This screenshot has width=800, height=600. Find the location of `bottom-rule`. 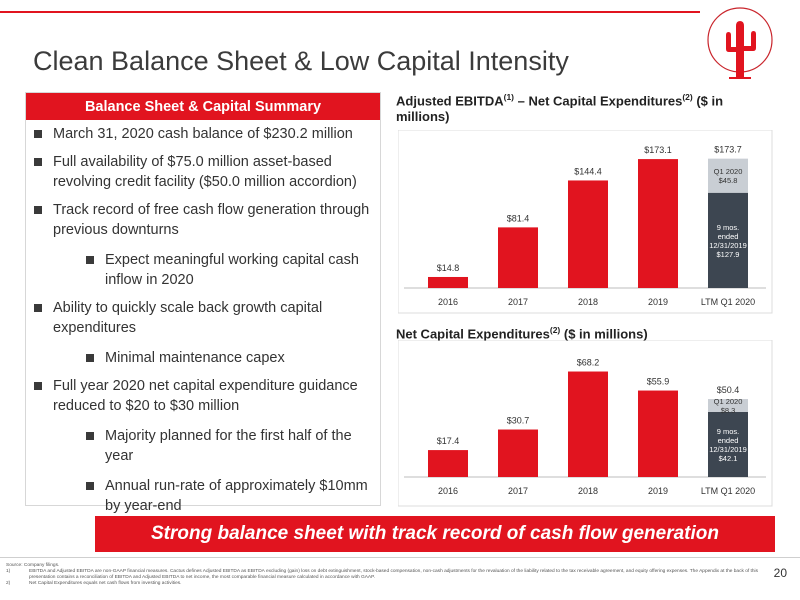

bottom-rule is located at coordinates (400, 557).